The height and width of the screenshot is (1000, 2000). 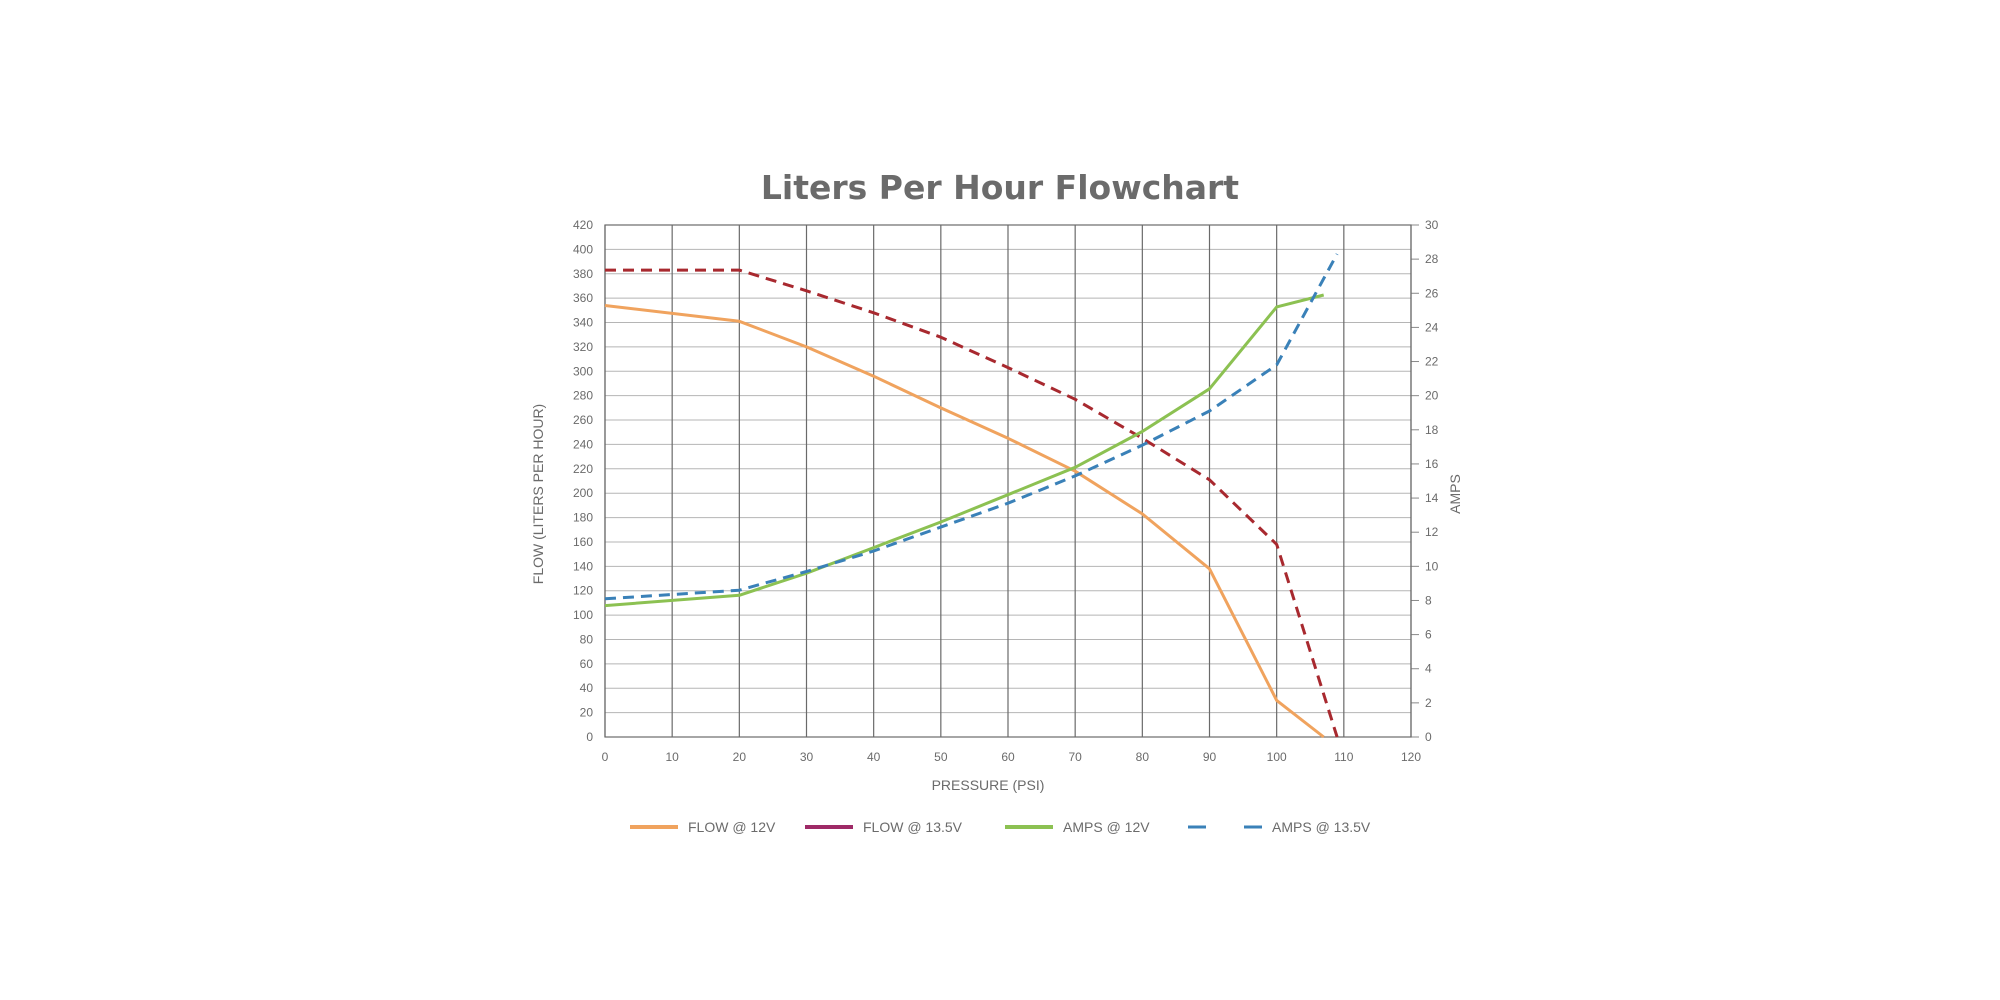 What do you see at coordinates (1008, 757) in the screenshot?
I see `x-tick-label: 60` at bounding box center [1008, 757].